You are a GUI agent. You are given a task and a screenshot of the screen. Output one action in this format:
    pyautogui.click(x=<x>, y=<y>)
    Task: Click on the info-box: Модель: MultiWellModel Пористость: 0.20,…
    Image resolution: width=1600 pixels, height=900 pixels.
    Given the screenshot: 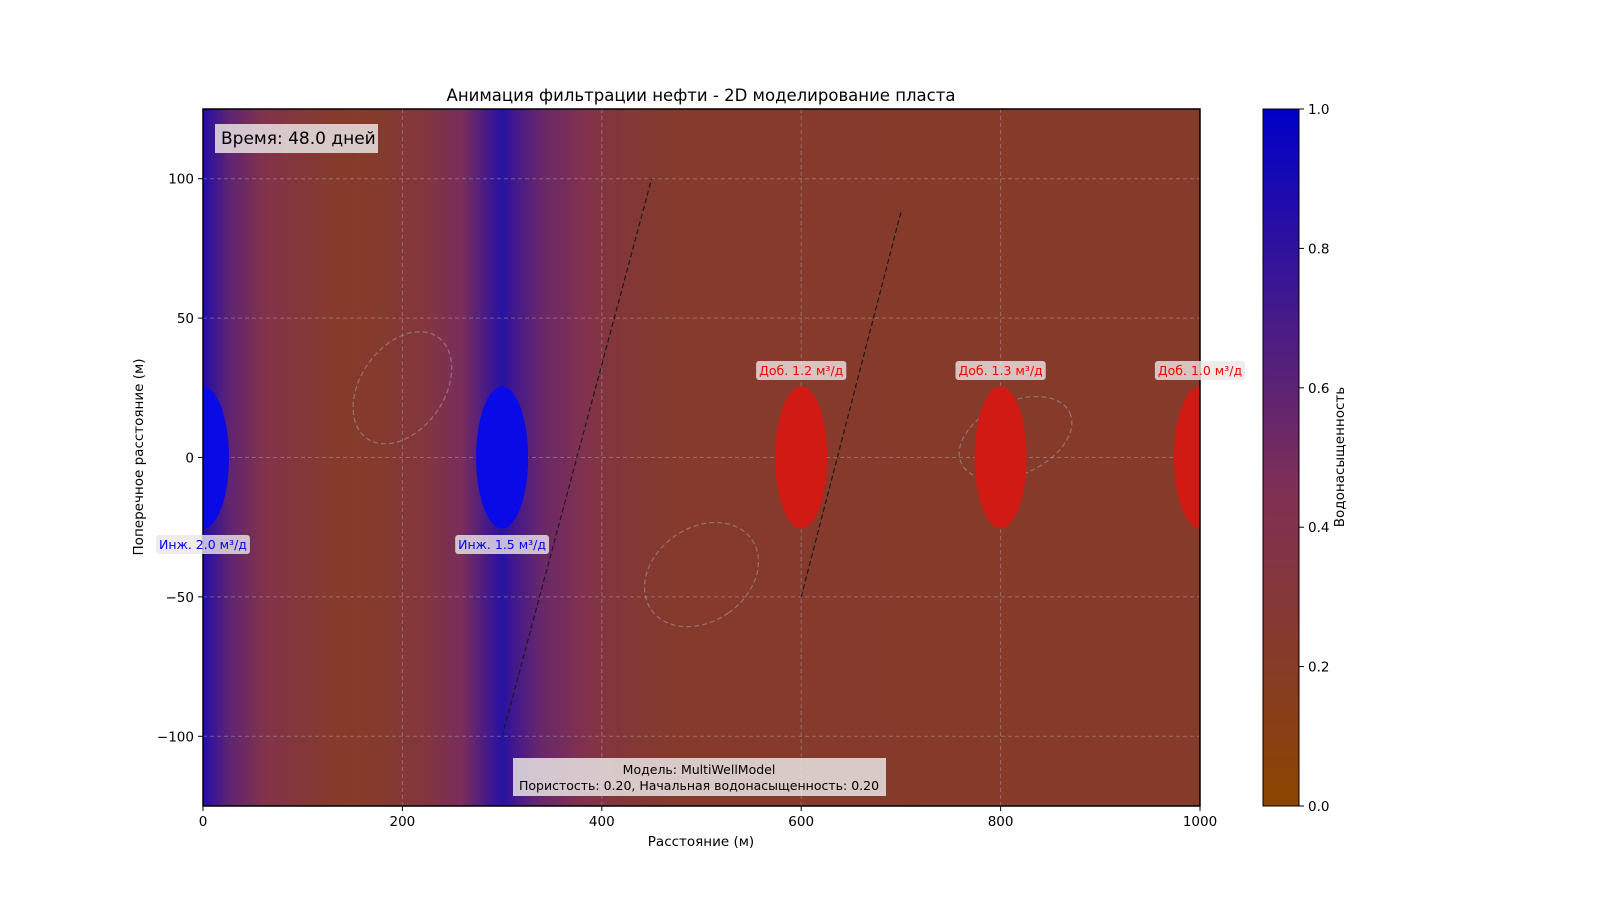 What is the action you would take?
    pyautogui.click(x=699, y=777)
    